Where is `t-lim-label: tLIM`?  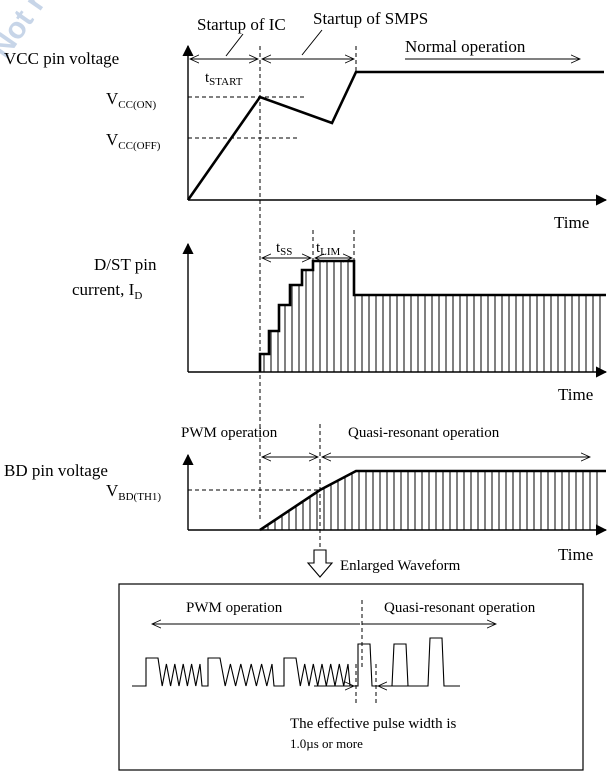 t-lim-label: tLIM is located at coordinates (328, 249).